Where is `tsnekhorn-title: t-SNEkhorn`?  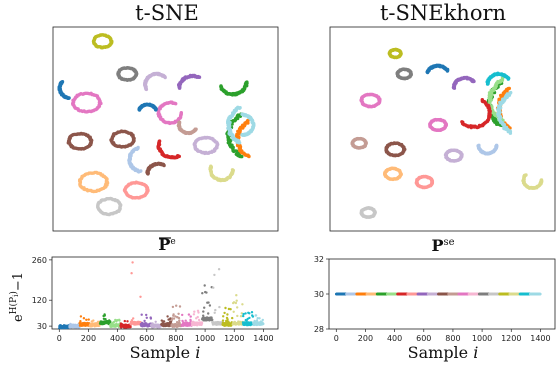
tsnekhorn-title: t-SNEkhorn is located at coordinates (443, 13).